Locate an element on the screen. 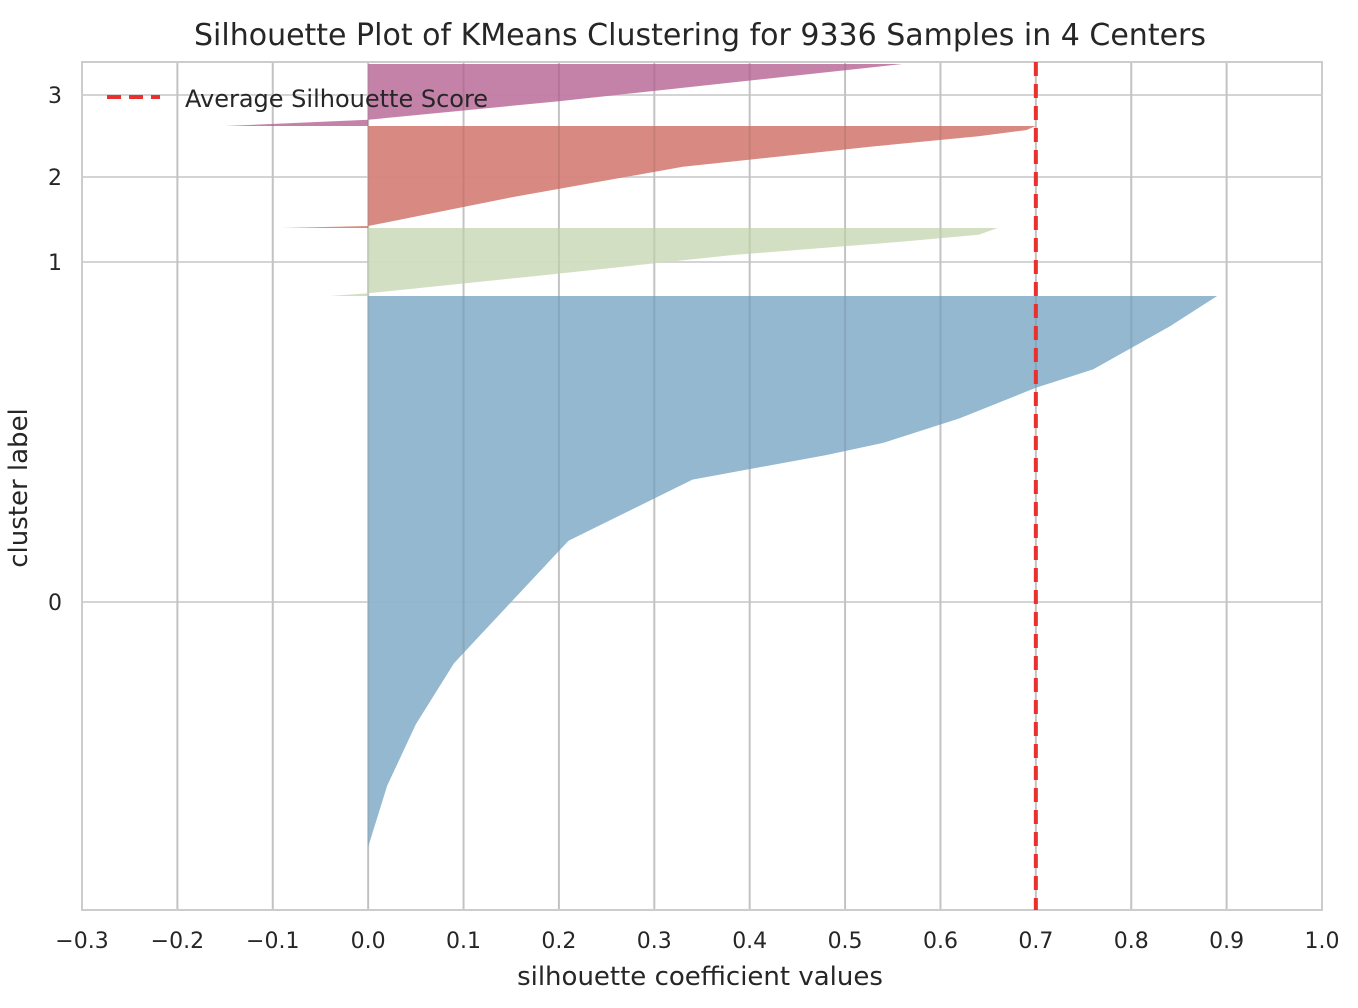  x-tick-label: 1.0 is located at coordinates (1322, 941).